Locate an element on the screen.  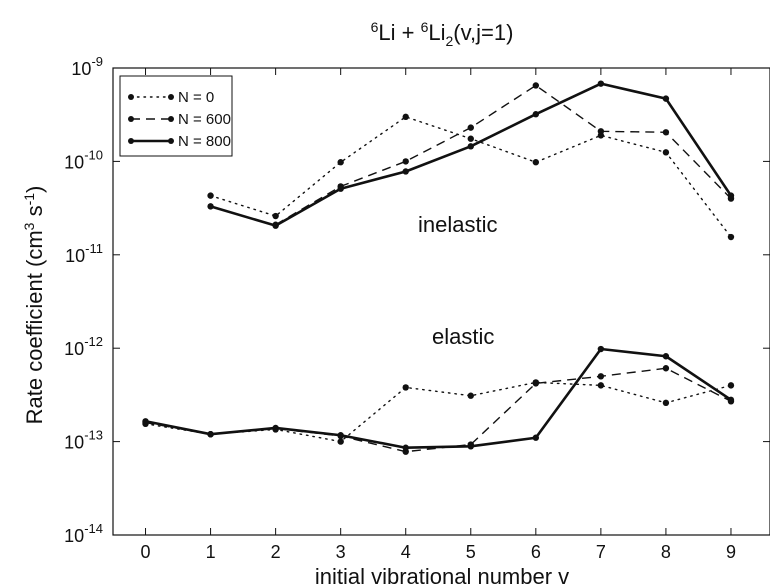
legend-items: N = 0 N = 600 N = 800 is located at coordinates (179, 119).